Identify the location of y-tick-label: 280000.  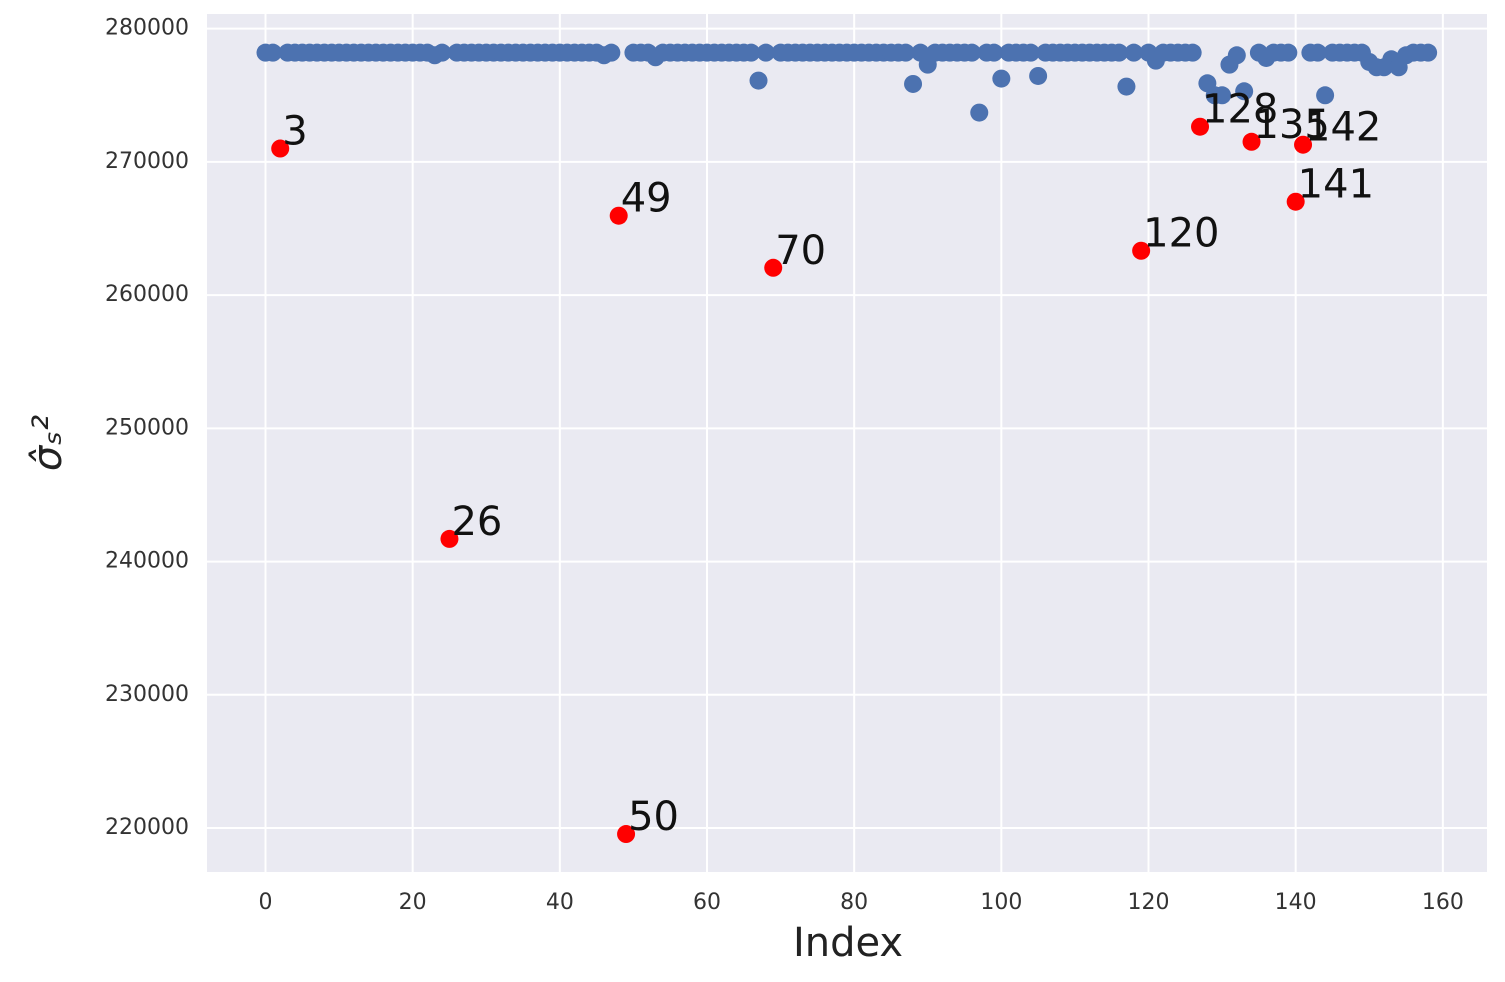
(147, 28).